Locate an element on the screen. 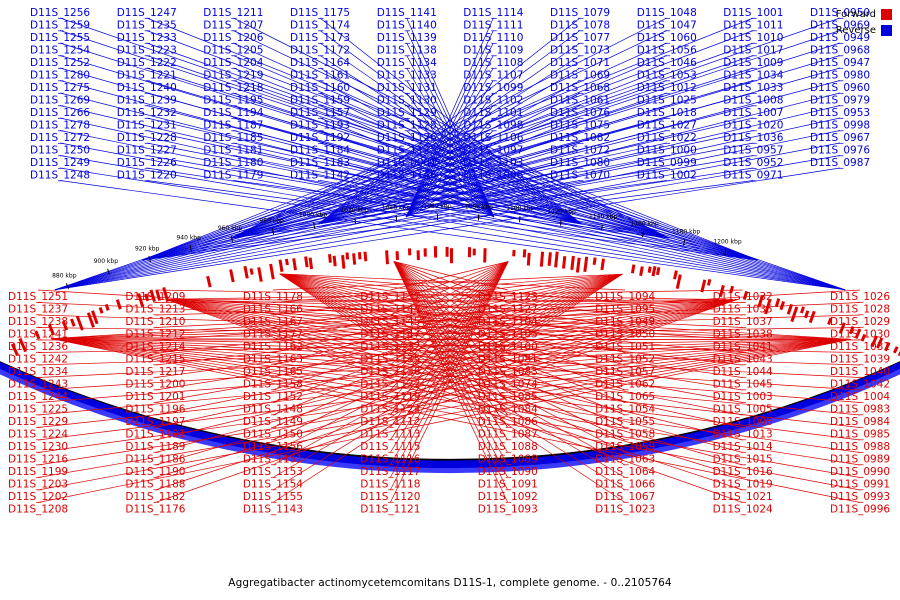 Image resolution: width=900 pixels, height=600 pixels. reverse-gene-label: D11S_1187 is located at coordinates (233, 126).